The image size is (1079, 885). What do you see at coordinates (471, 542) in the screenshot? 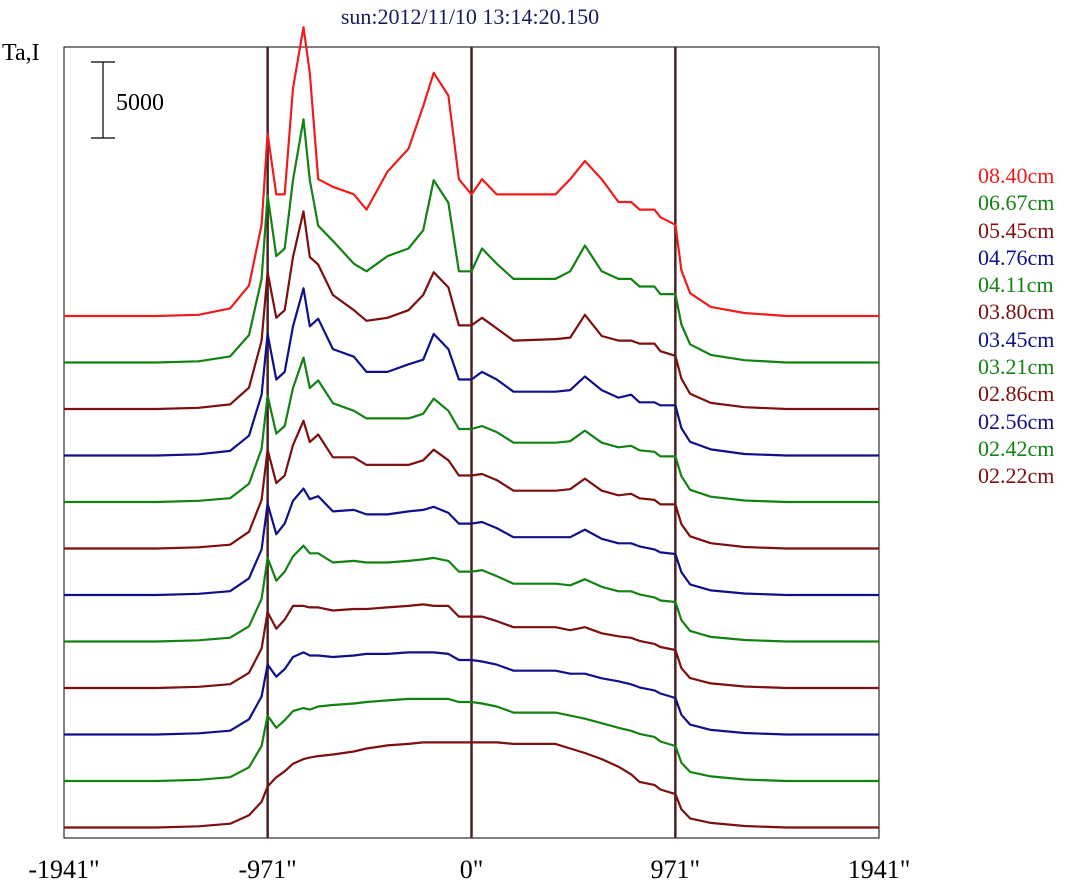
I see `series-line-03.45cm` at bounding box center [471, 542].